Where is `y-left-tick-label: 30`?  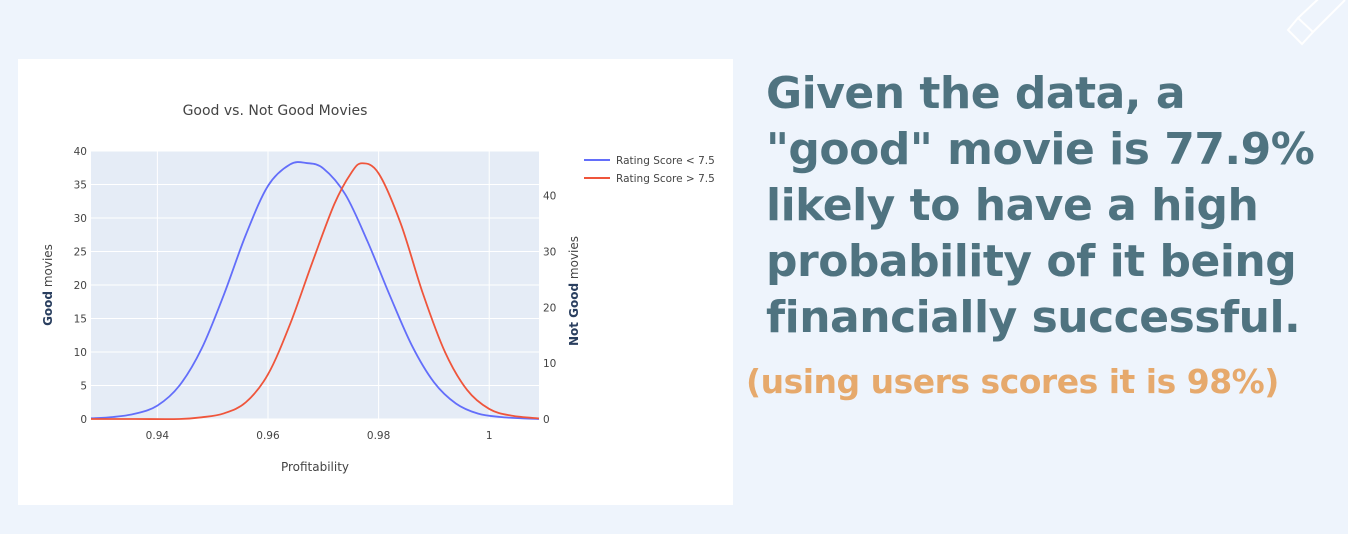
y-left-tick-label: 30 is located at coordinates (80, 219).